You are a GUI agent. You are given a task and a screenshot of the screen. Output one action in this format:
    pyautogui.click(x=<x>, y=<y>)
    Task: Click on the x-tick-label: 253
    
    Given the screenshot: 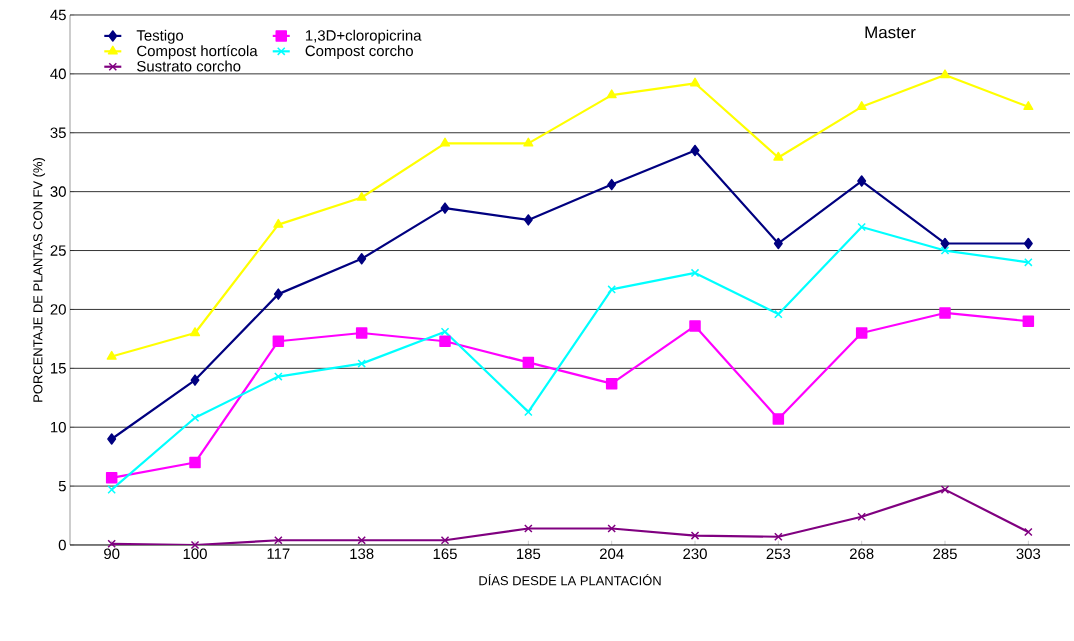 What is the action you would take?
    pyautogui.click(x=778, y=554)
    